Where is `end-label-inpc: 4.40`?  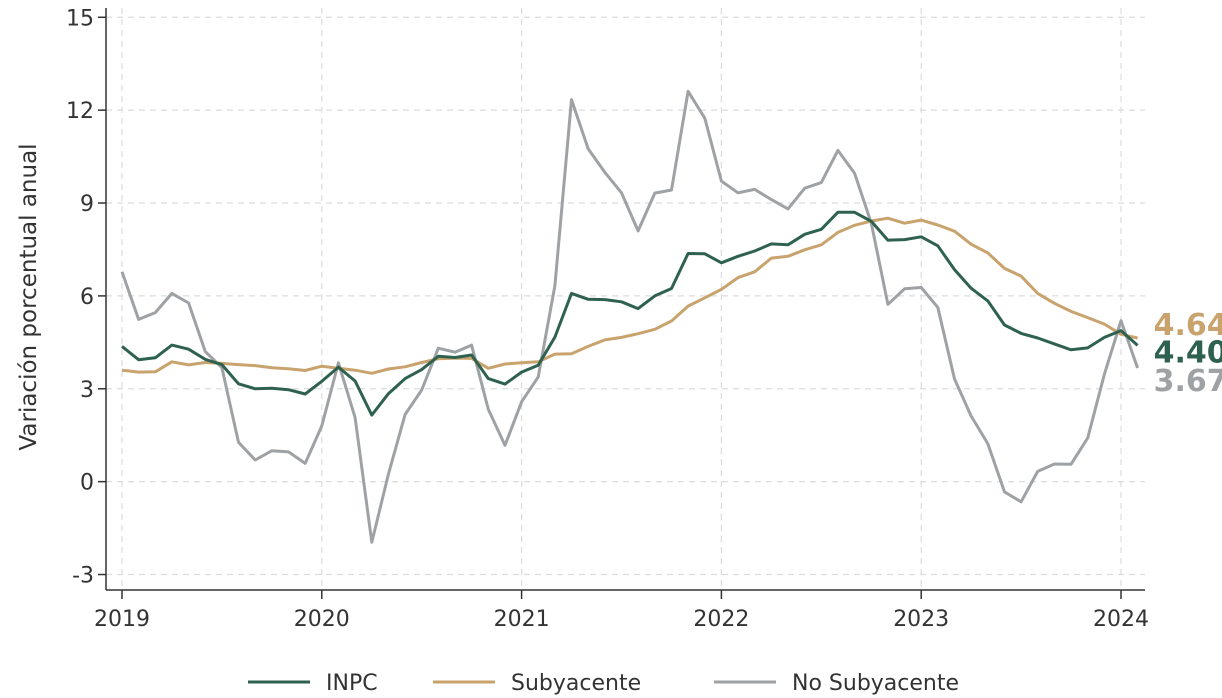
end-label-inpc: 4.40 is located at coordinates (1188, 352).